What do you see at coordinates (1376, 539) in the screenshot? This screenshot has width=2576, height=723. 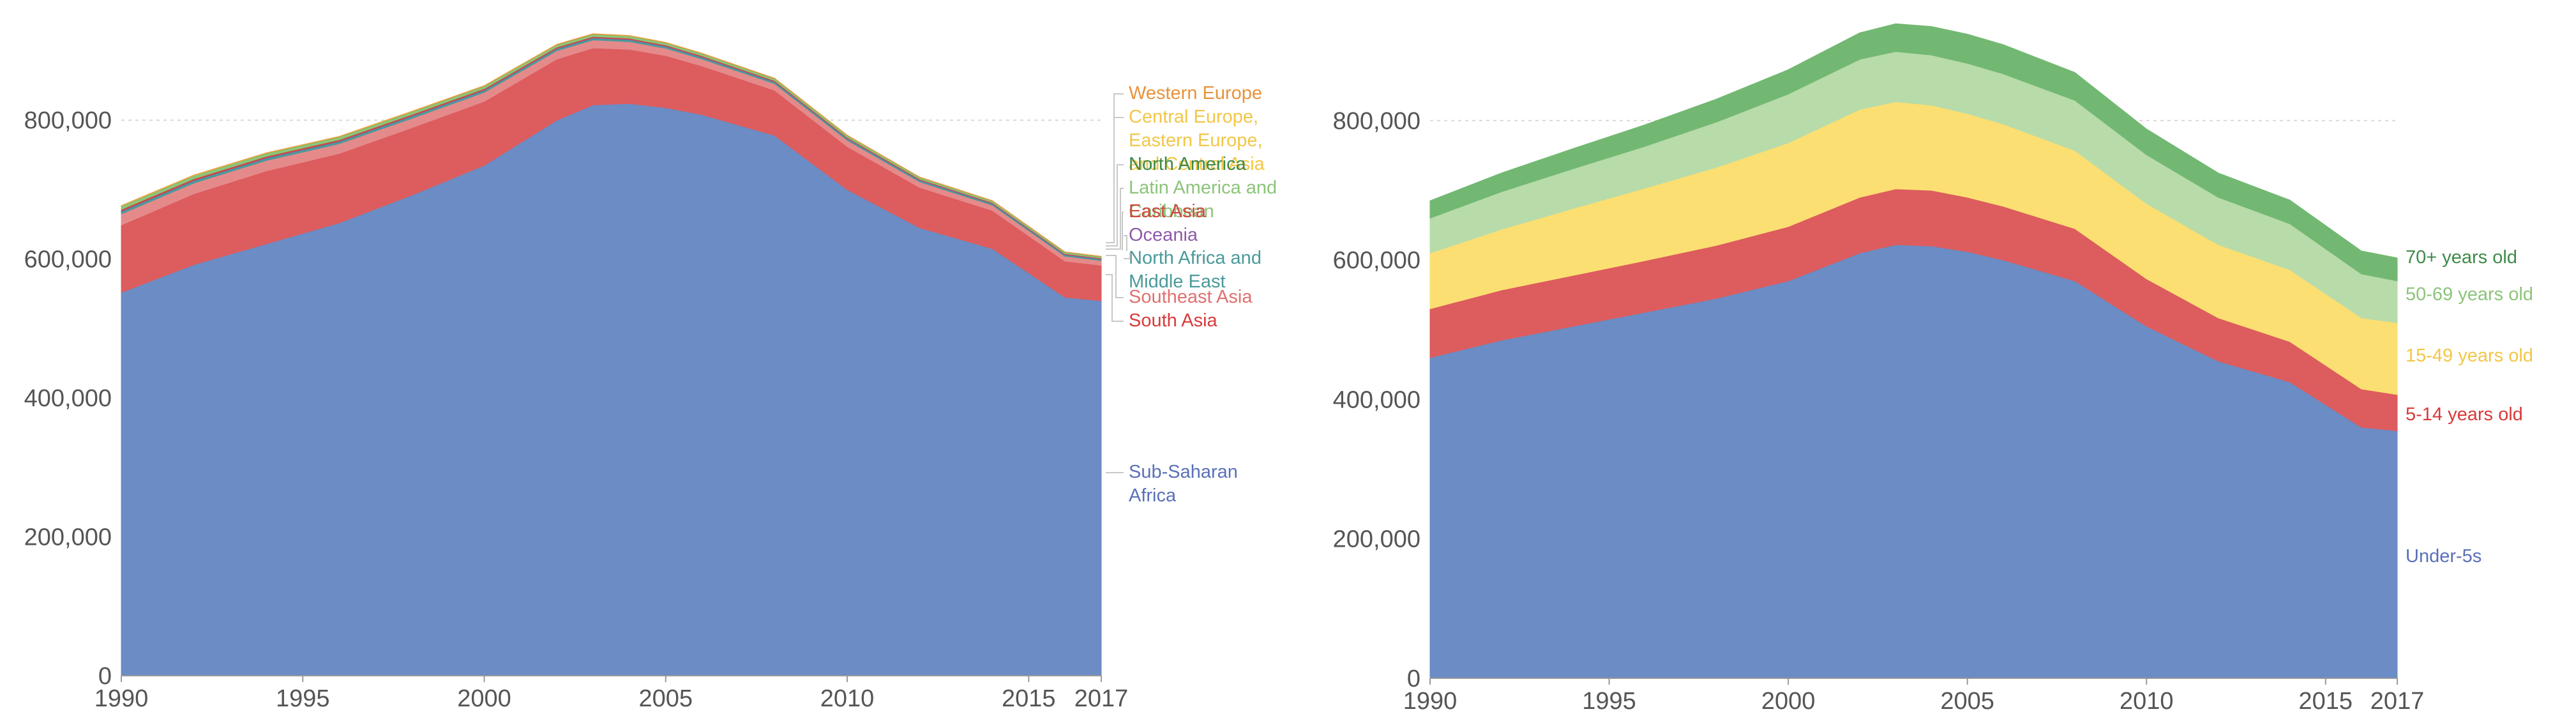 I see `right-chart-y-tick-label: 200,000` at bounding box center [1376, 539].